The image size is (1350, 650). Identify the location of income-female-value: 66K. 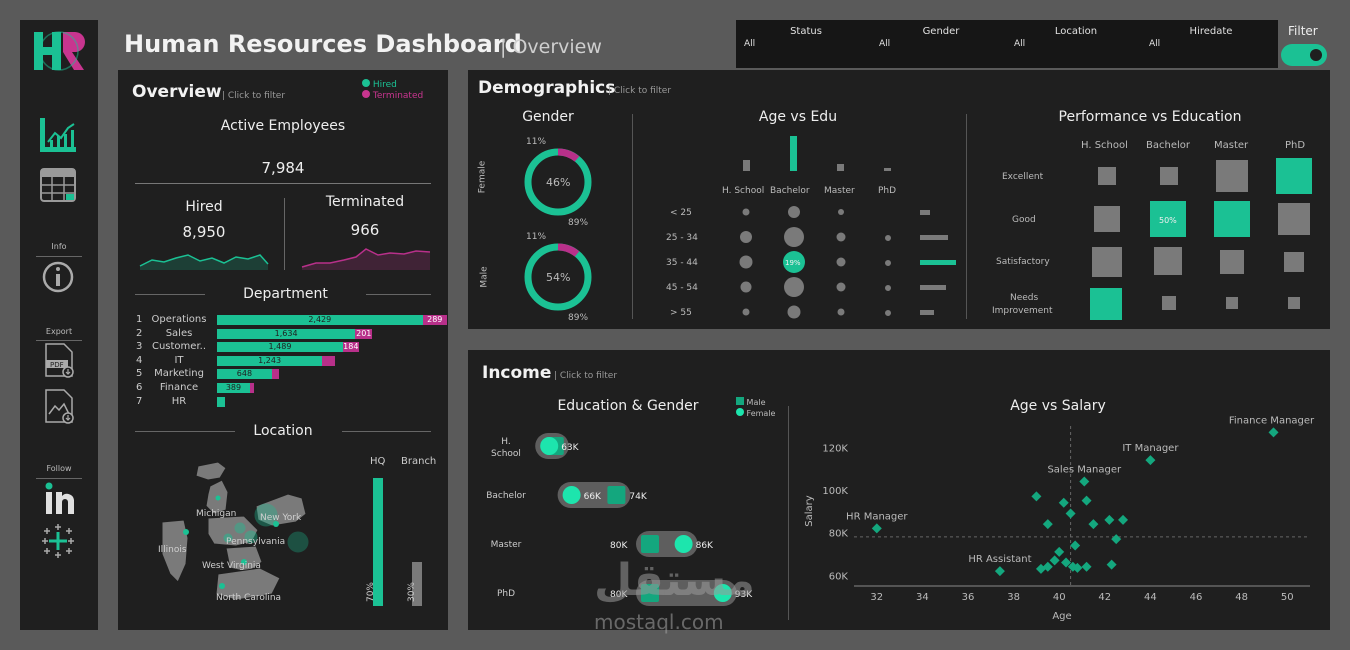
(593, 497).